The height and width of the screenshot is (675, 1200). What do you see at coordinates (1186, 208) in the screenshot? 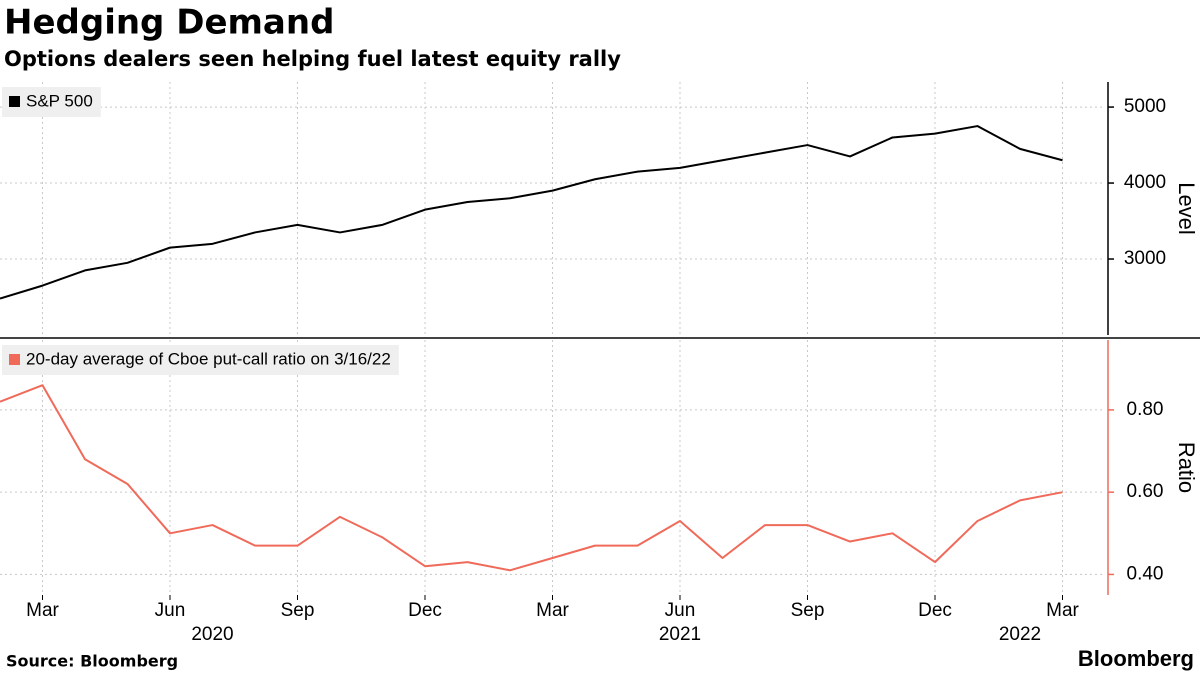
I see `y-axis-label: Level` at bounding box center [1186, 208].